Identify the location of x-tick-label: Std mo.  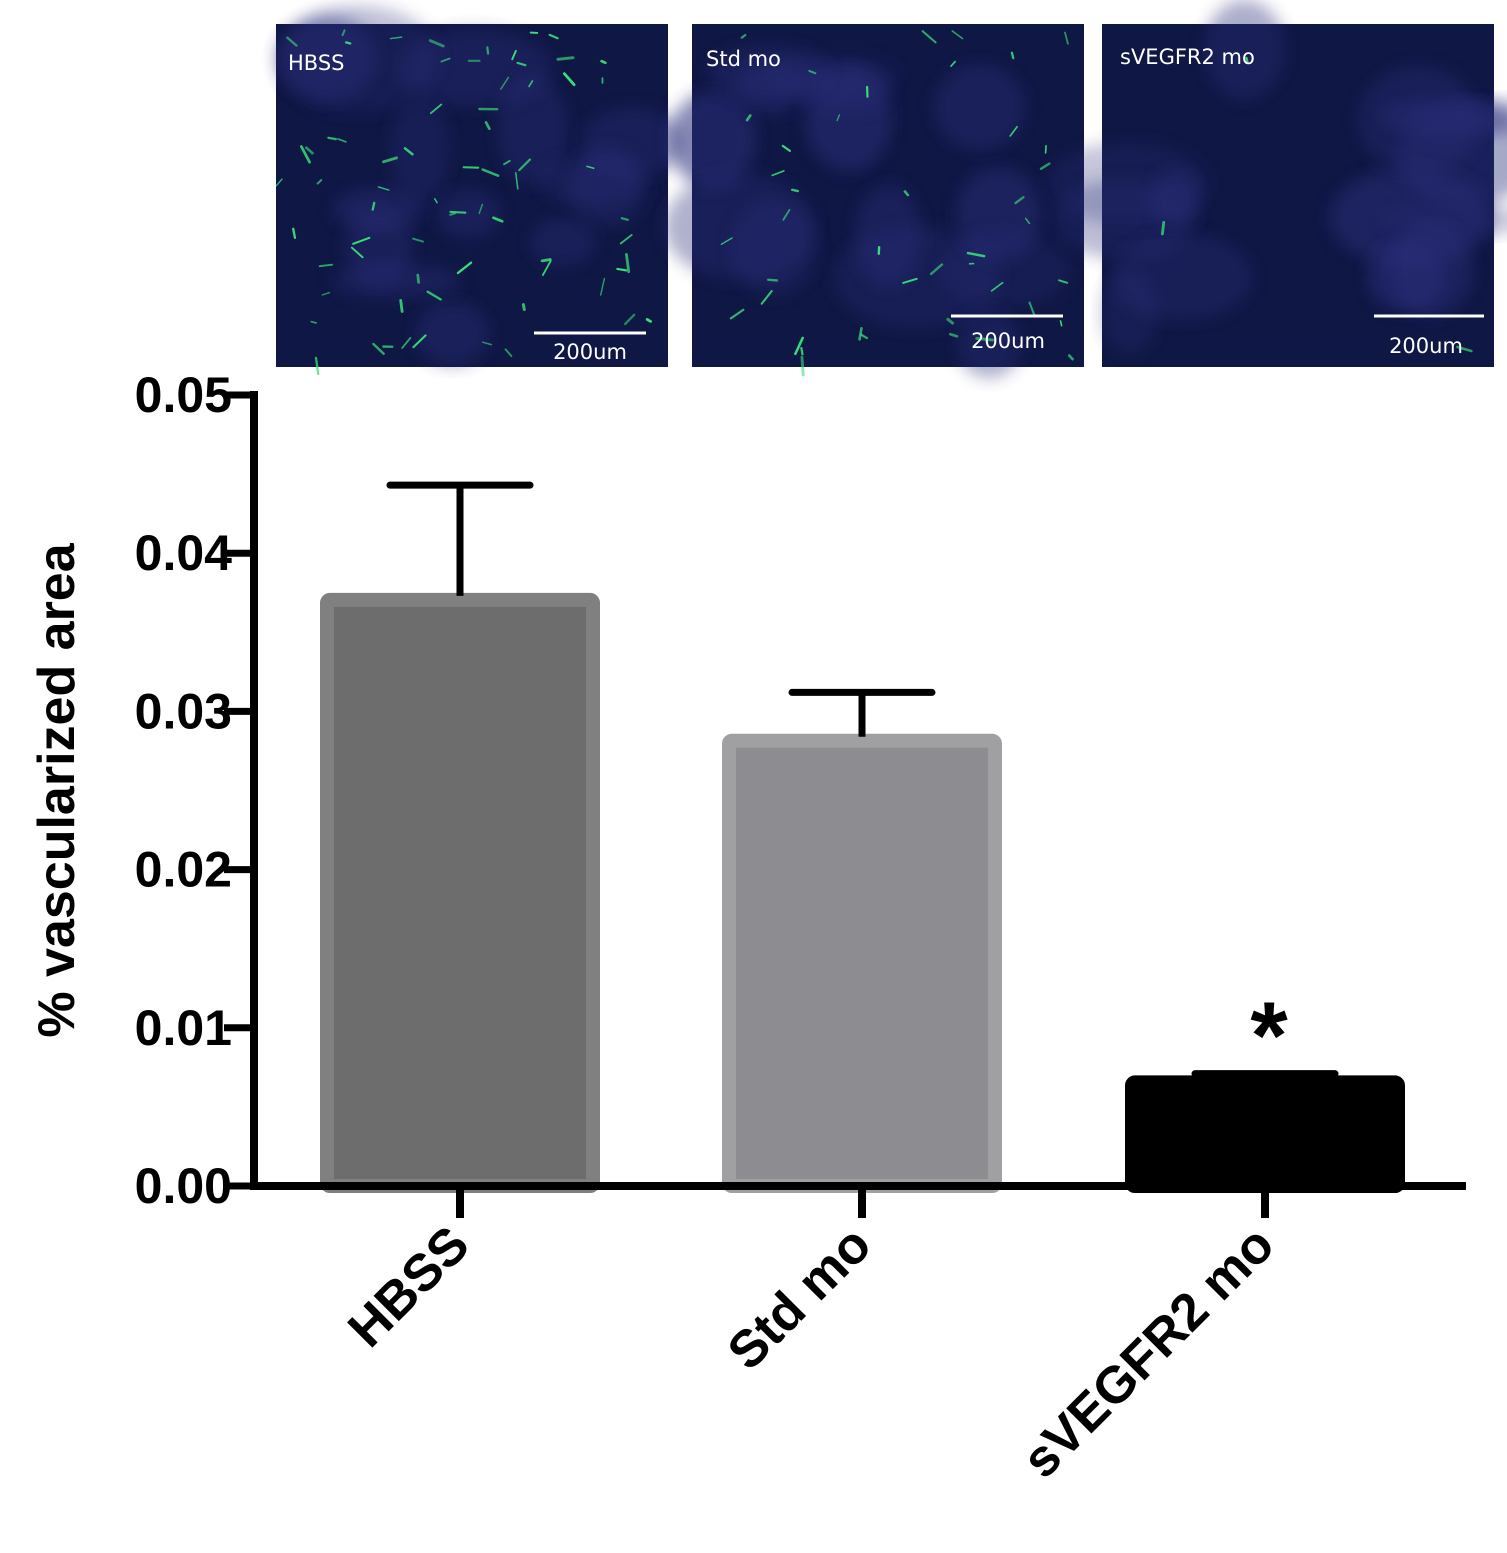
(800, 1298).